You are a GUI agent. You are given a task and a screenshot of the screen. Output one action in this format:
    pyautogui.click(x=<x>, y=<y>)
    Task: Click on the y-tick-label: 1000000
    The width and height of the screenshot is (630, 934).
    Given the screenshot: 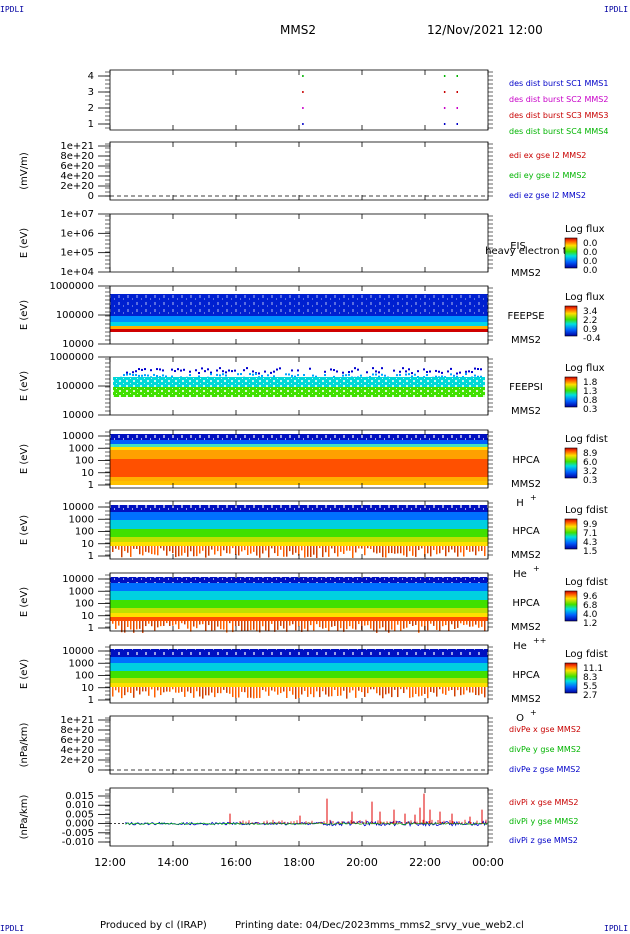 What is the action you would take?
    pyautogui.click(x=71, y=357)
    